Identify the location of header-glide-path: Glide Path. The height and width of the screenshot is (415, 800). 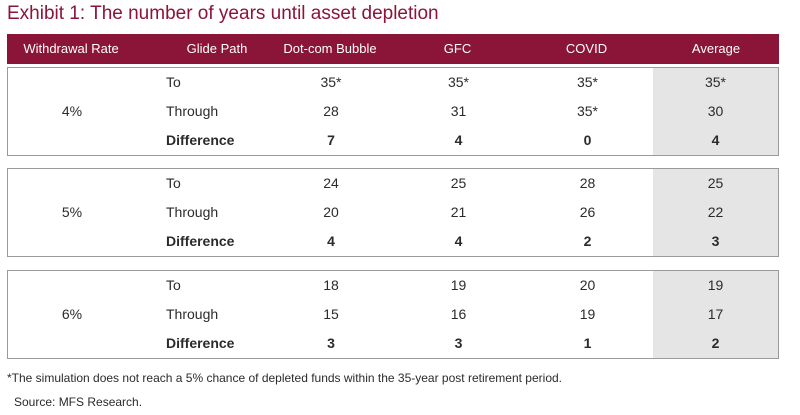
(217, 48).